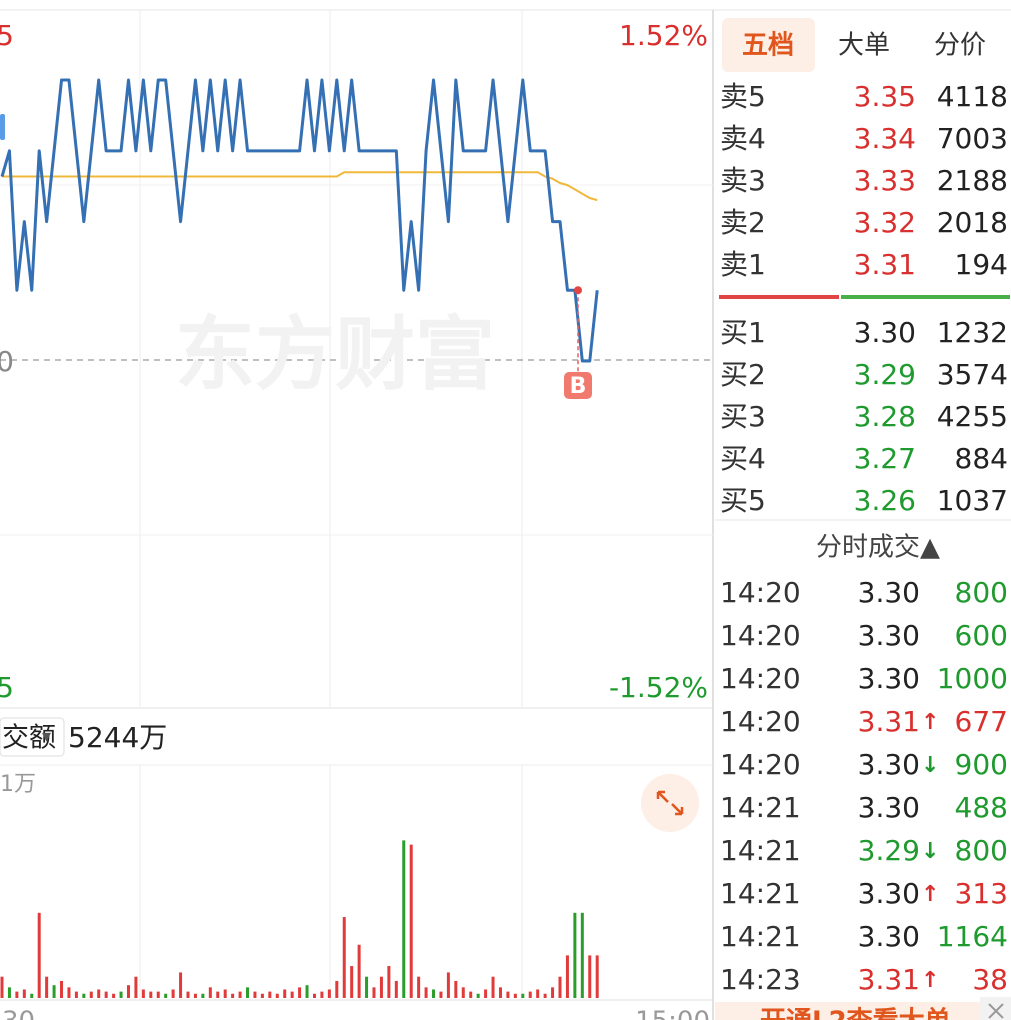 The image size is (1011, 1020). I want to click on book-price: 3.32, so click(885, 222).